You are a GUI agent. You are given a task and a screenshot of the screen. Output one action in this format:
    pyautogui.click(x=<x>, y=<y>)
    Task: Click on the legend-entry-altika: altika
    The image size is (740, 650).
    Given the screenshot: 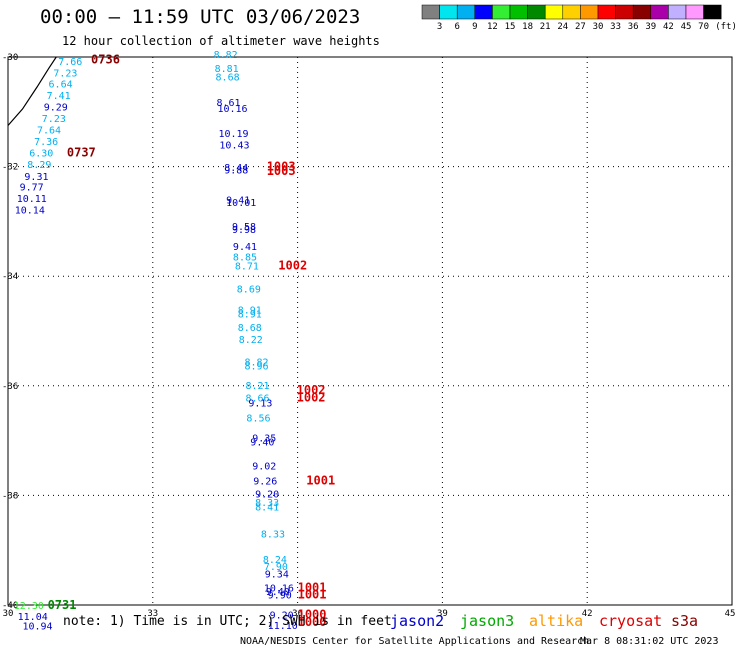 What is the action you would take?
    pyautogui.click(x=556, y=621)
    